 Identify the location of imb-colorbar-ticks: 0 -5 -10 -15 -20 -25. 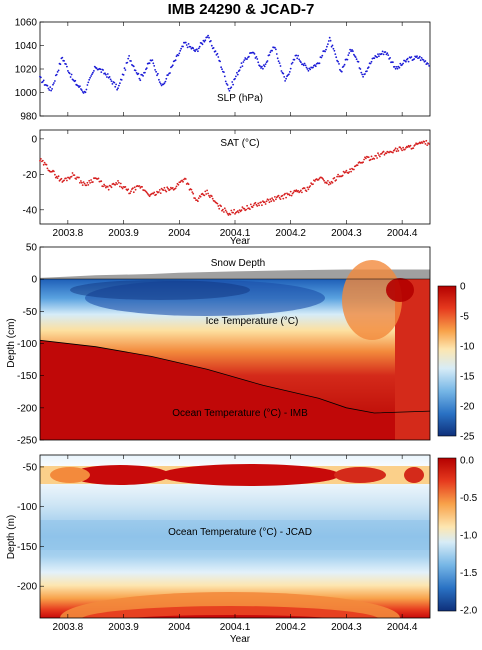
(467, 362).